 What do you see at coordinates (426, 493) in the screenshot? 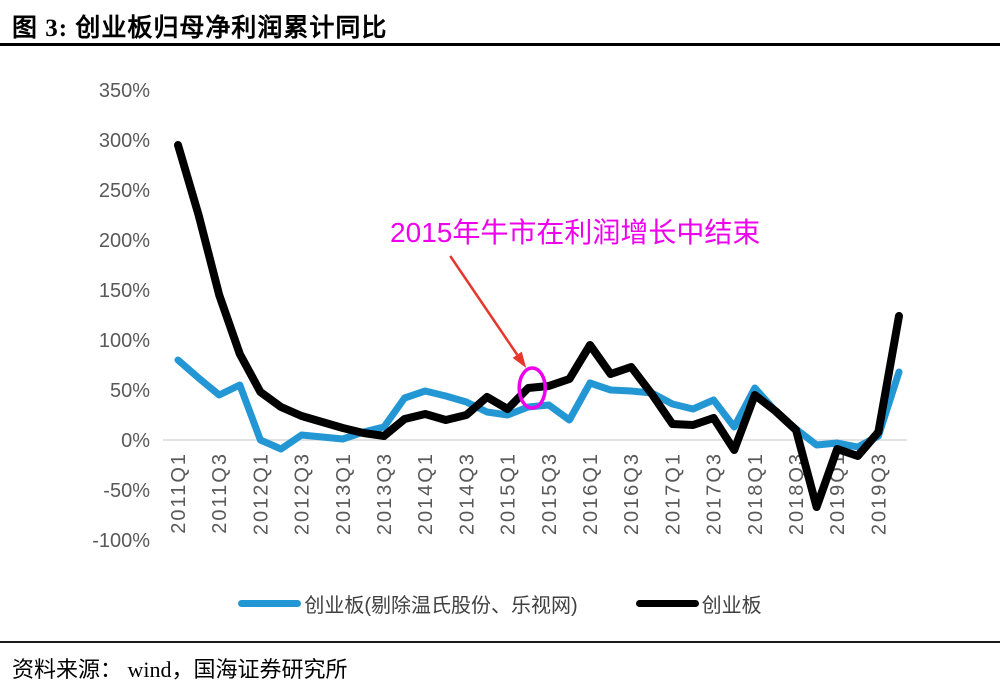
I see `x-tick-label: 2014Q1` at bounding box center [426, 493].